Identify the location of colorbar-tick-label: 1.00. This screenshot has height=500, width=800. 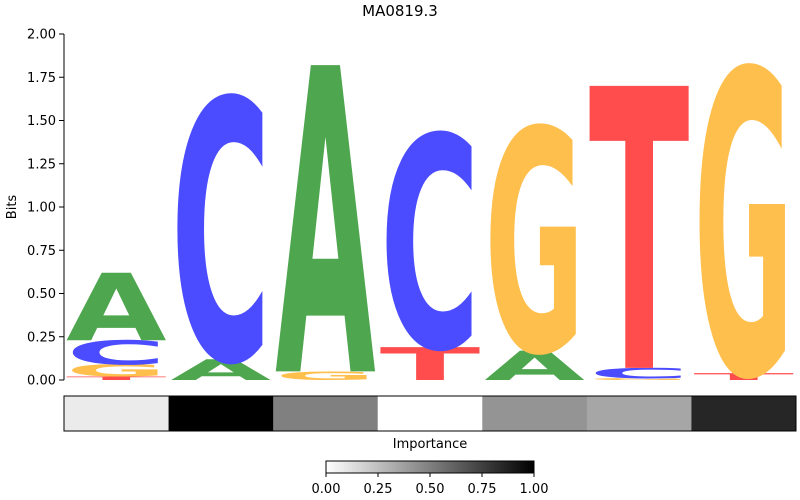
(534, 489).